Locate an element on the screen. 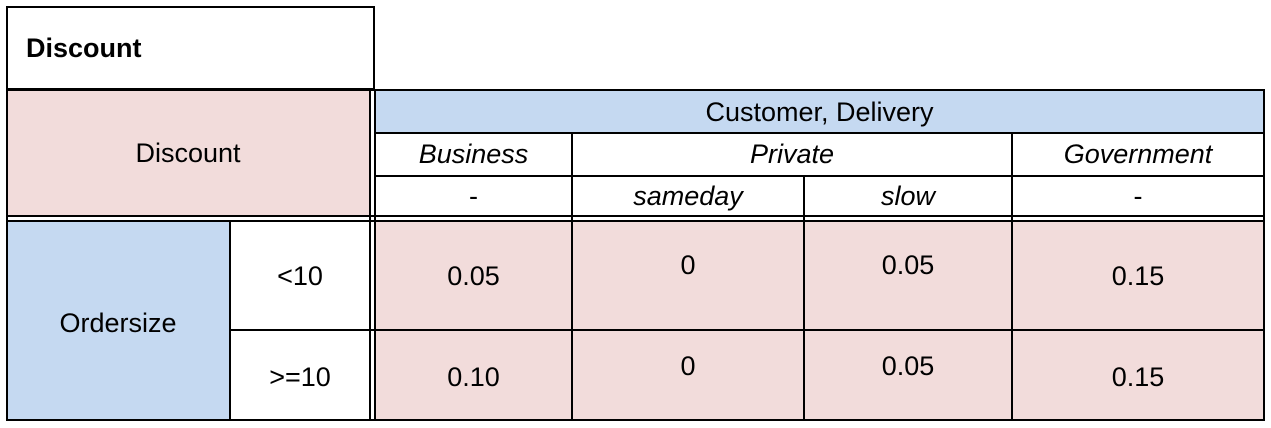 The height and width of the screenshot is (428, 1271). group-header-label: Customer, Delivery is located at coordinates (819, 111).